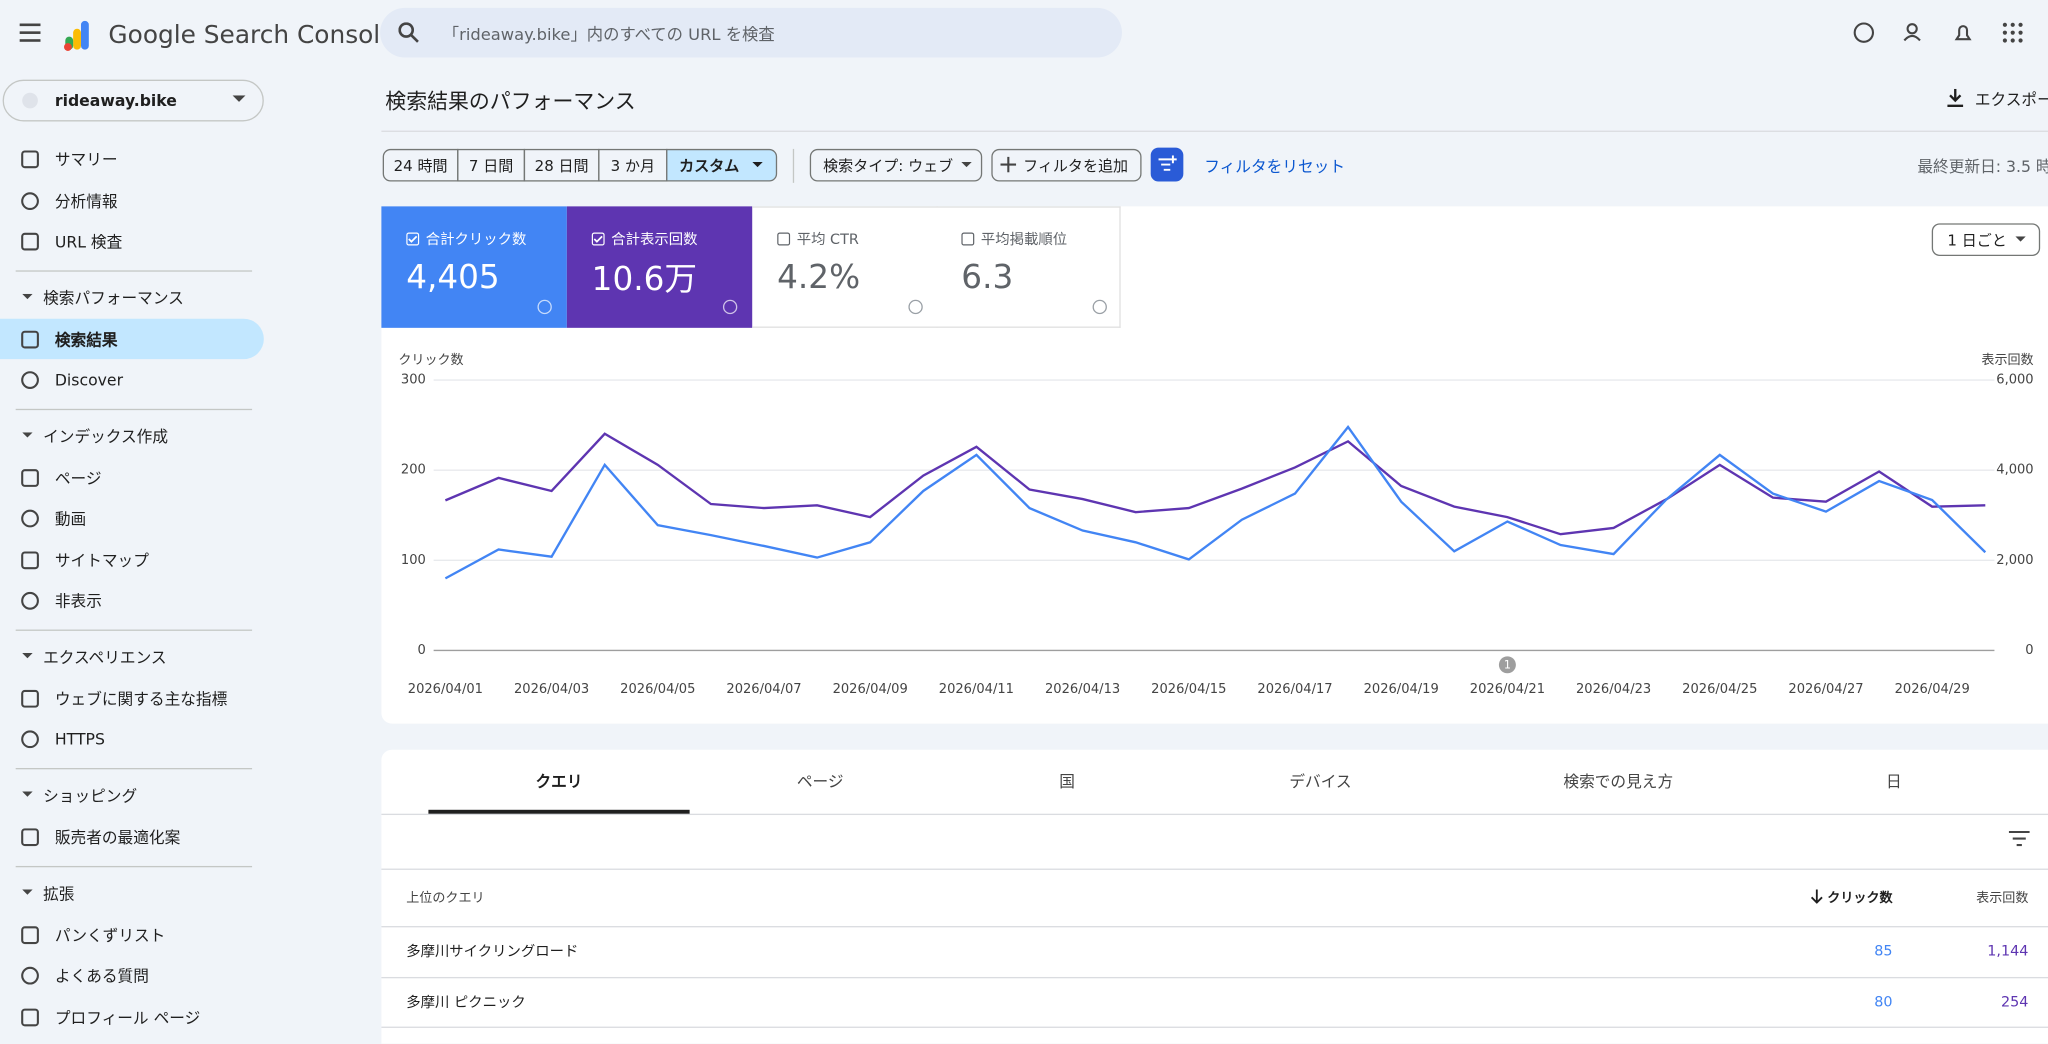  Describe the element at coordinates (1320, 781) in the screenshot. I see `tab: デバイス` at that location.